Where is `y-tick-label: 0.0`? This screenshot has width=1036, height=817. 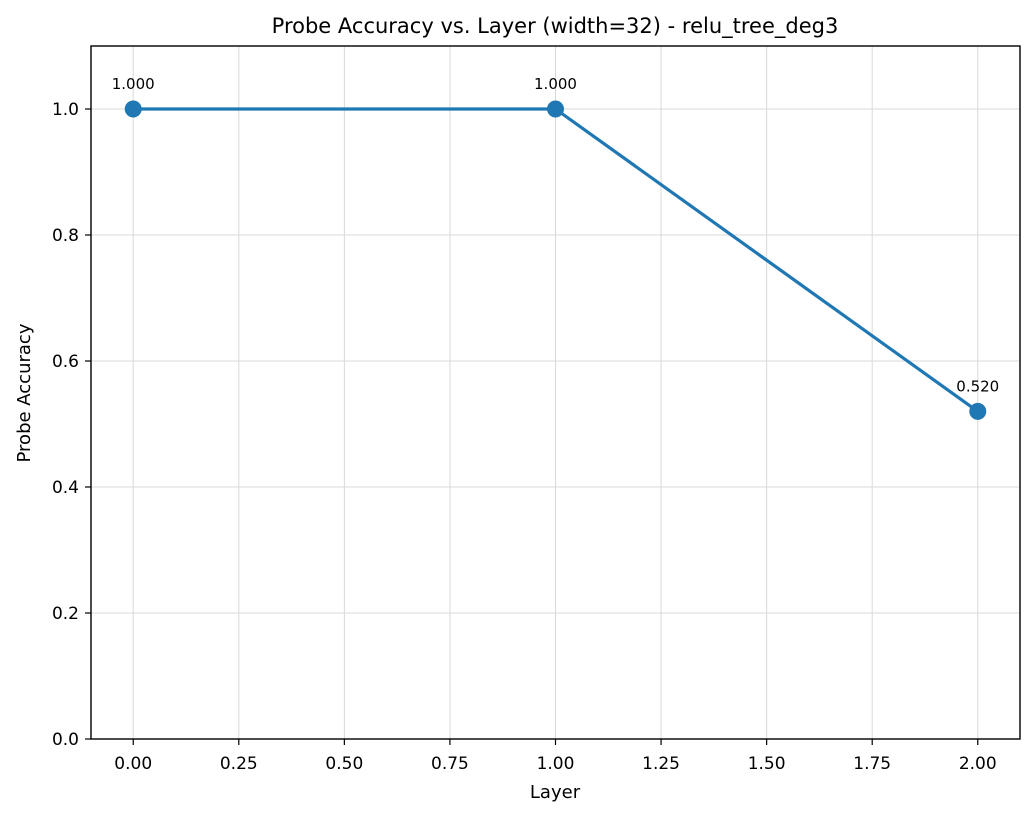
y-tick-label: 0.0 is located at coordinates (65, 740).